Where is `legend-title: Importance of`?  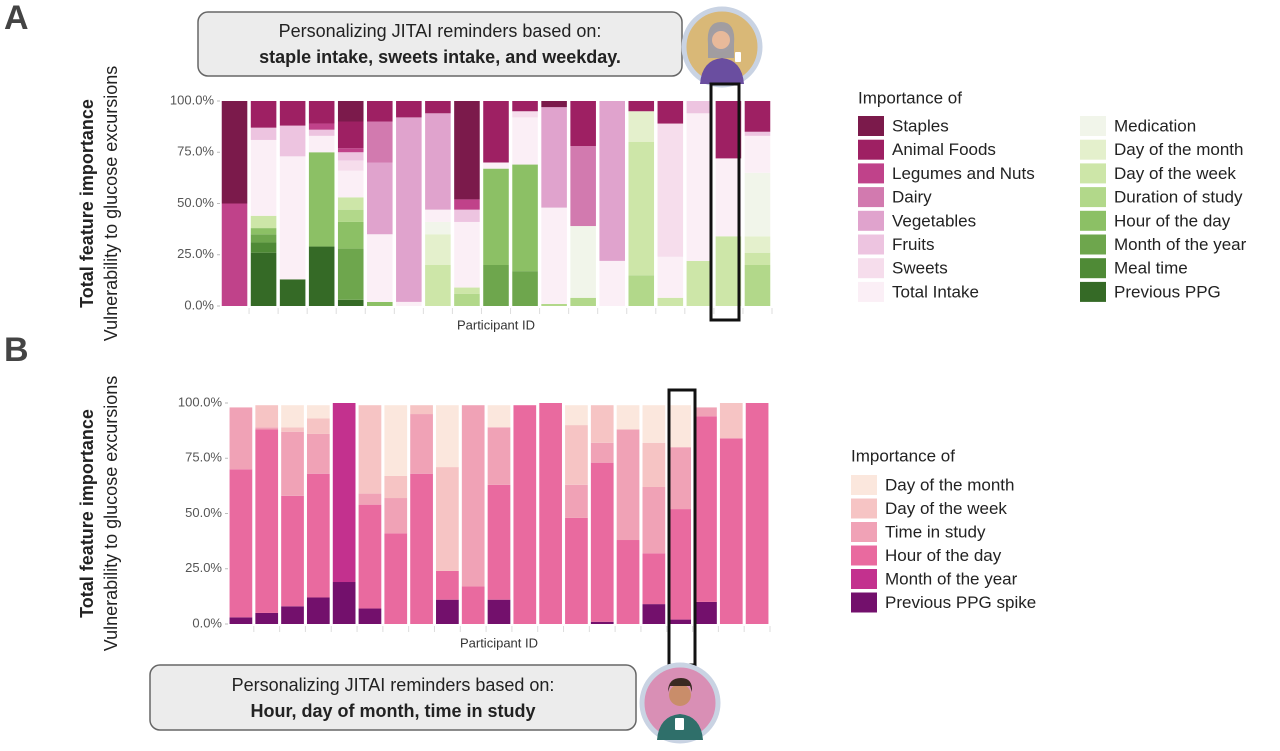
legend-title: Importance of is located at coordinates (903, 455).